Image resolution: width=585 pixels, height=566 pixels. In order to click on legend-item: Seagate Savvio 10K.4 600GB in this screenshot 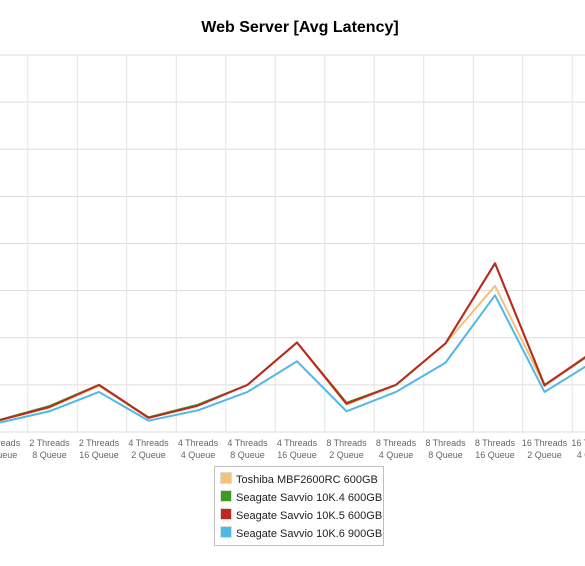, I will do `click(301, 498)`.